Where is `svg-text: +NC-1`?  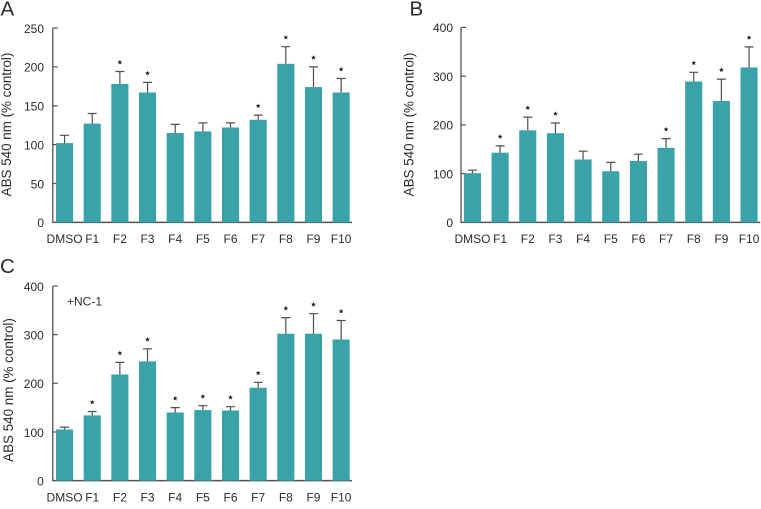 svg-text: +NC-1 is located at coordinates (84, 301).